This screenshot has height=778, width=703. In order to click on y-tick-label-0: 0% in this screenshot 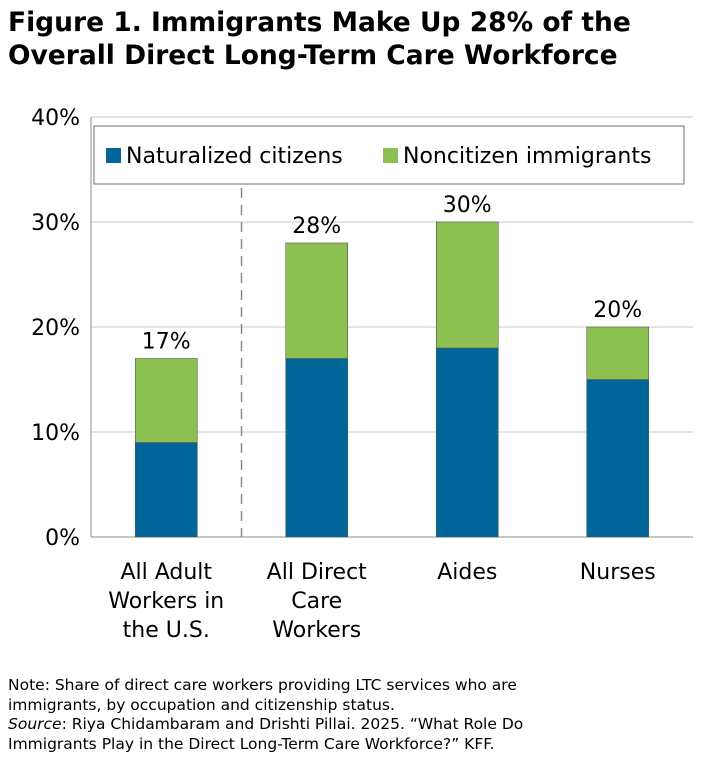, I will do `click(62, 538)`.